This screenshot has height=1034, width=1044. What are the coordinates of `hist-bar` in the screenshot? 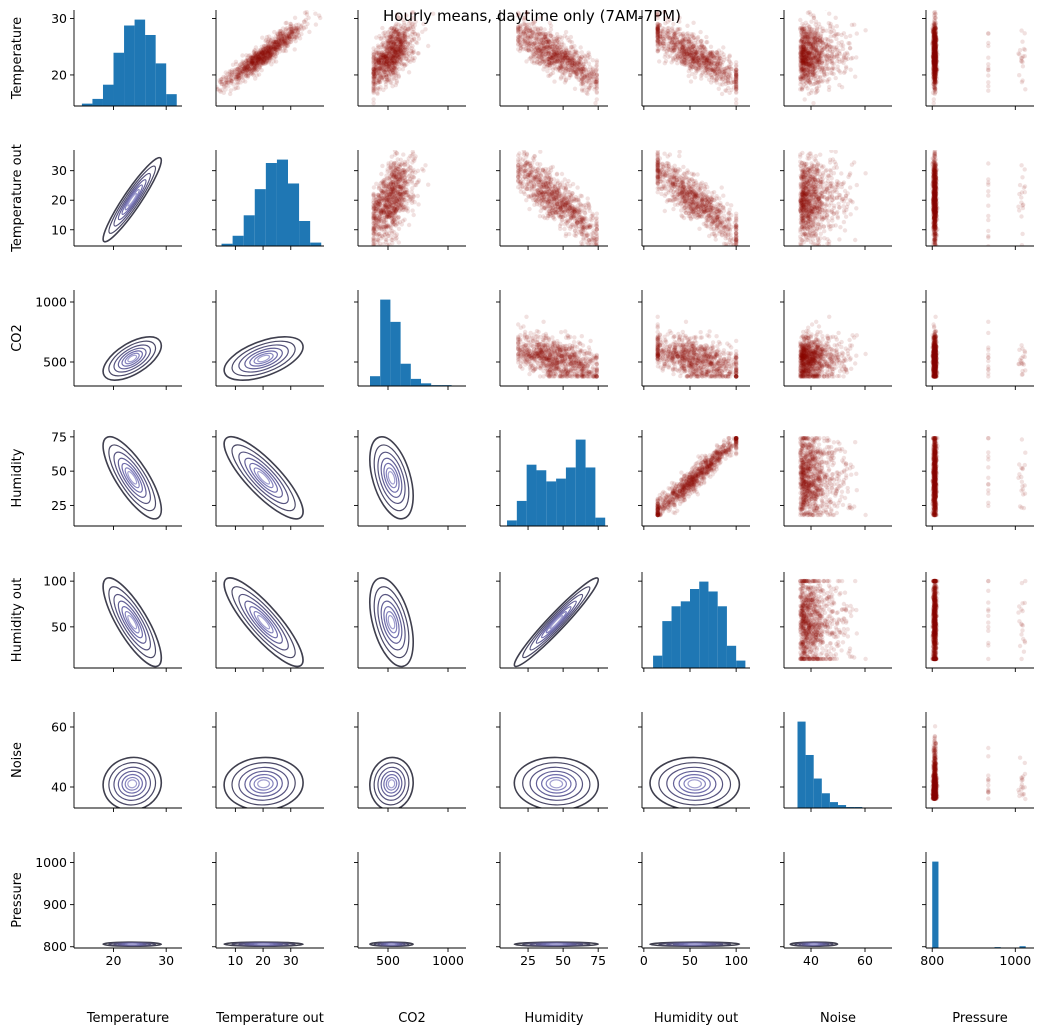 It's located at (108, 95).